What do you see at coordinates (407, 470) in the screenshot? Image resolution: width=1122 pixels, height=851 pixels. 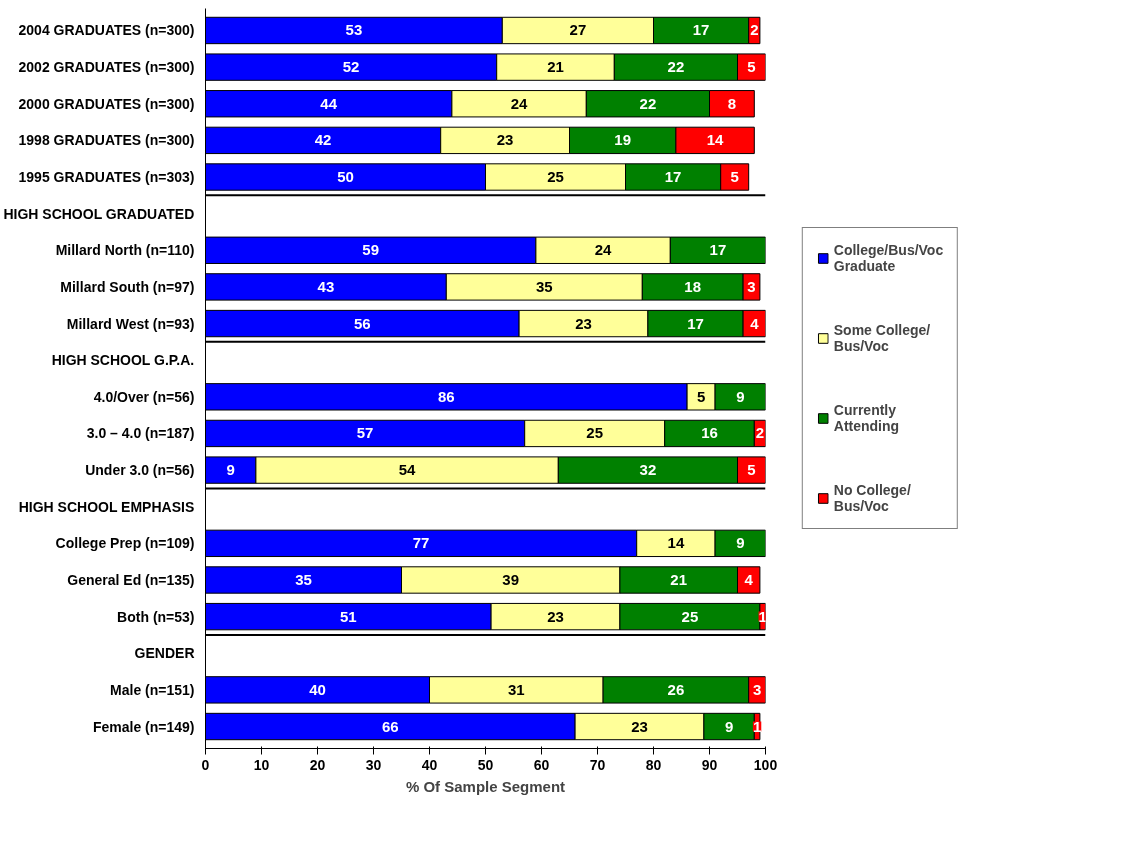 I see `data-label: 54` at bounding box center [407, 470].